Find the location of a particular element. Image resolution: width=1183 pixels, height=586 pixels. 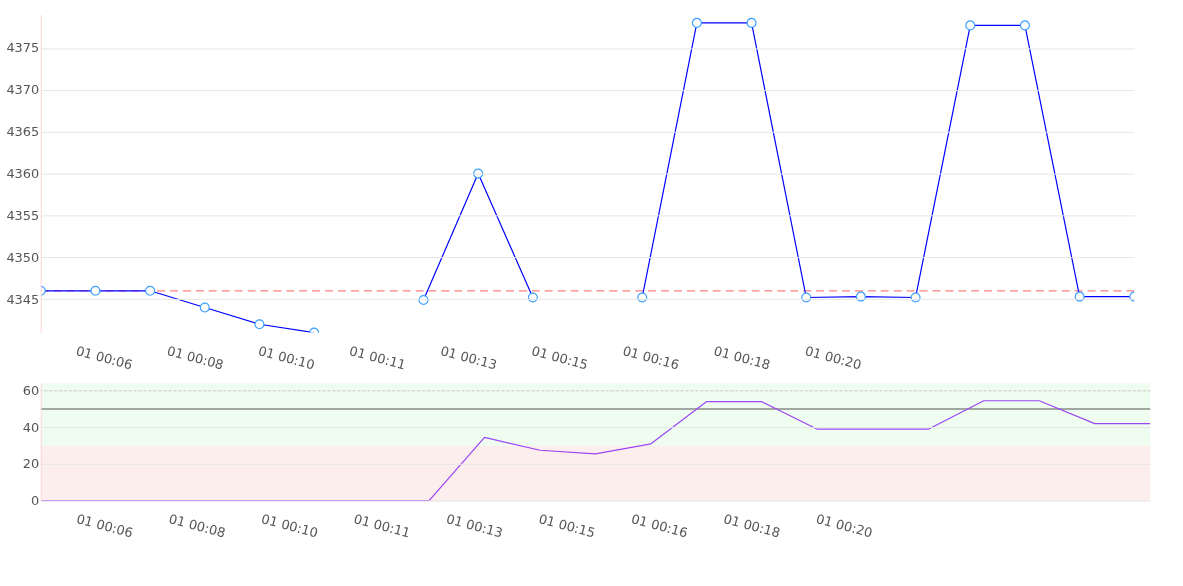

y-tick-label: 4375 is located at coordinates (23, 48).